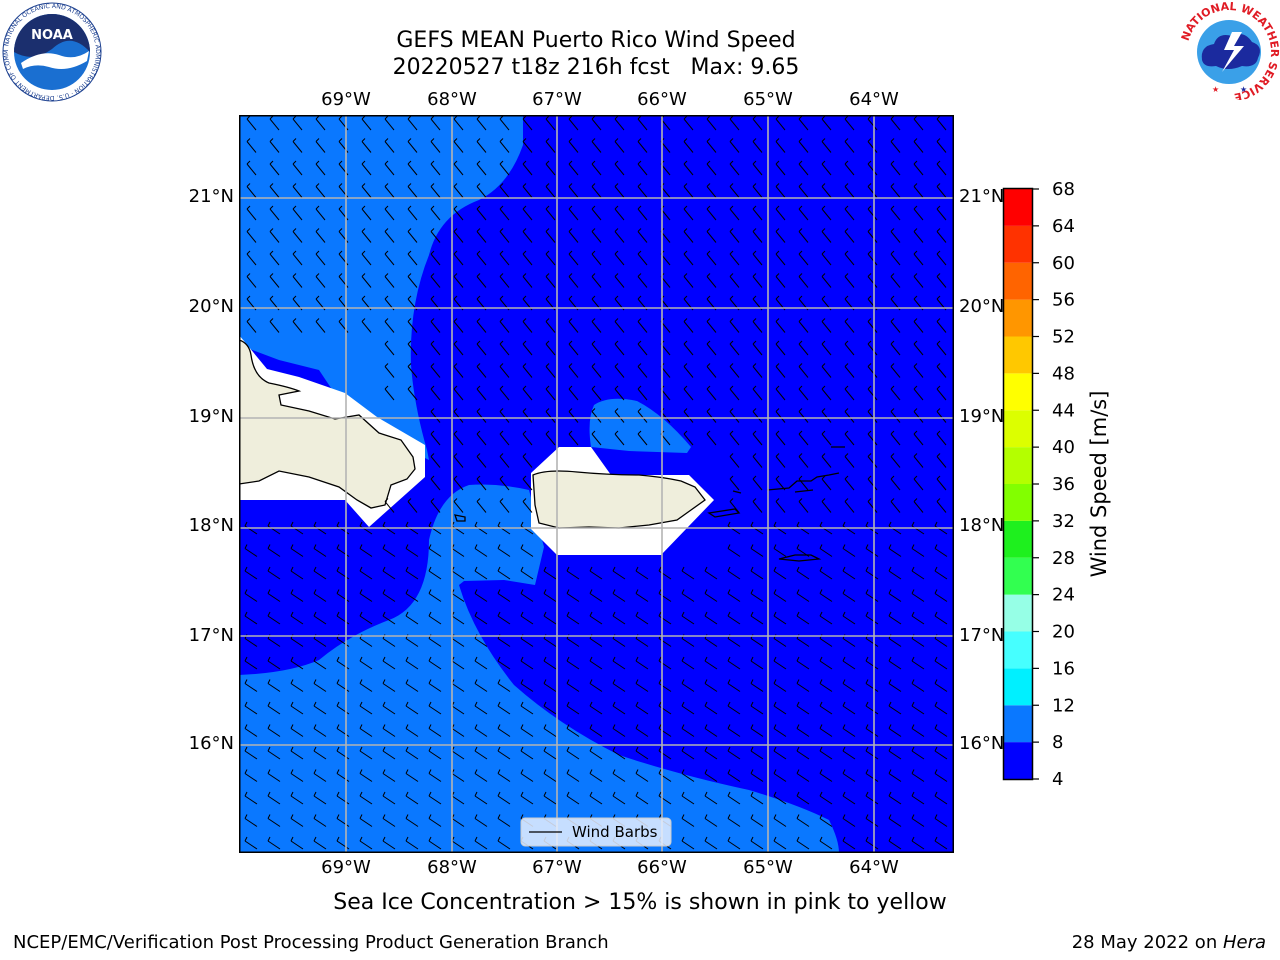  I want to click on nws-logo: NATIONAL WEATHER SERVICE ★ ★, so click(1229, 50).